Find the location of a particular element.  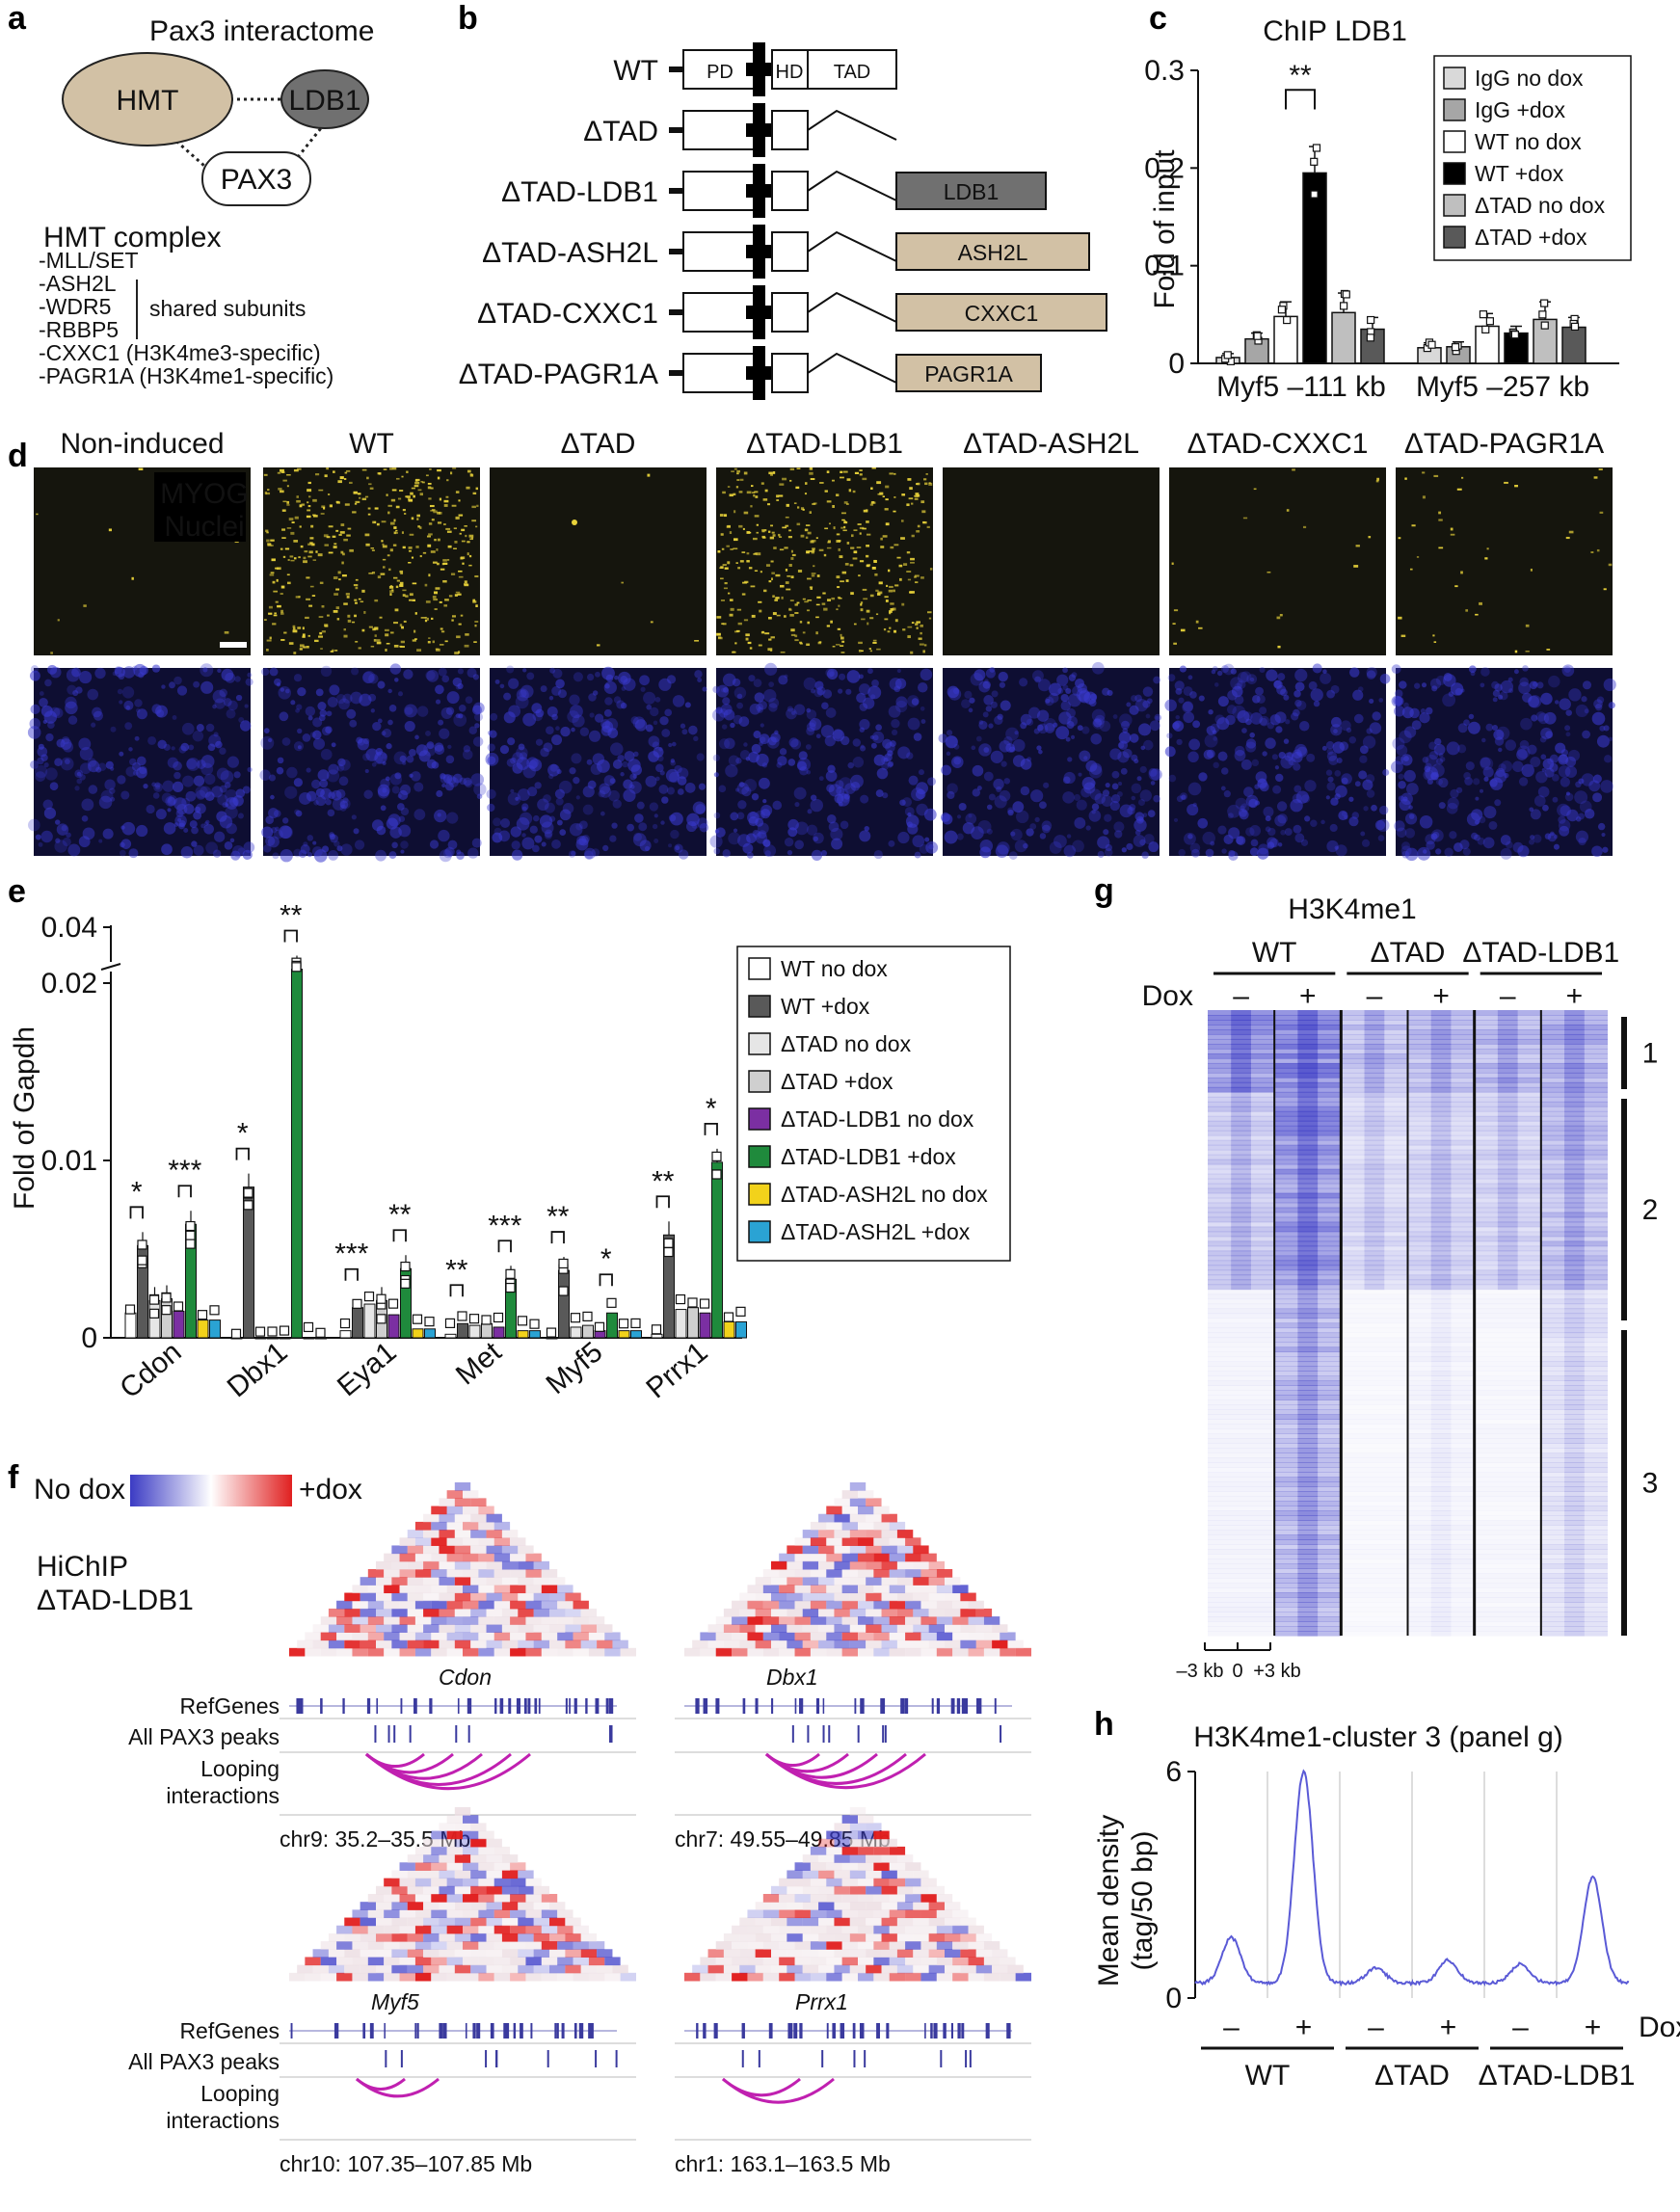

condition-label: Non-induced is located at coordinates (142, 444).